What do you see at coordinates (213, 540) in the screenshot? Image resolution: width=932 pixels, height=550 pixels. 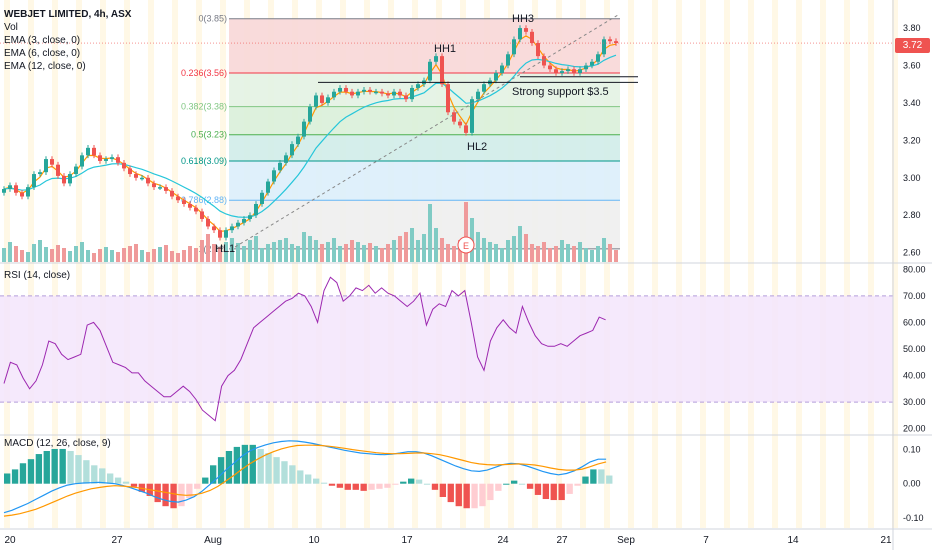 I see `time-axis-tick: Aug` at bounding box center [213, 540].